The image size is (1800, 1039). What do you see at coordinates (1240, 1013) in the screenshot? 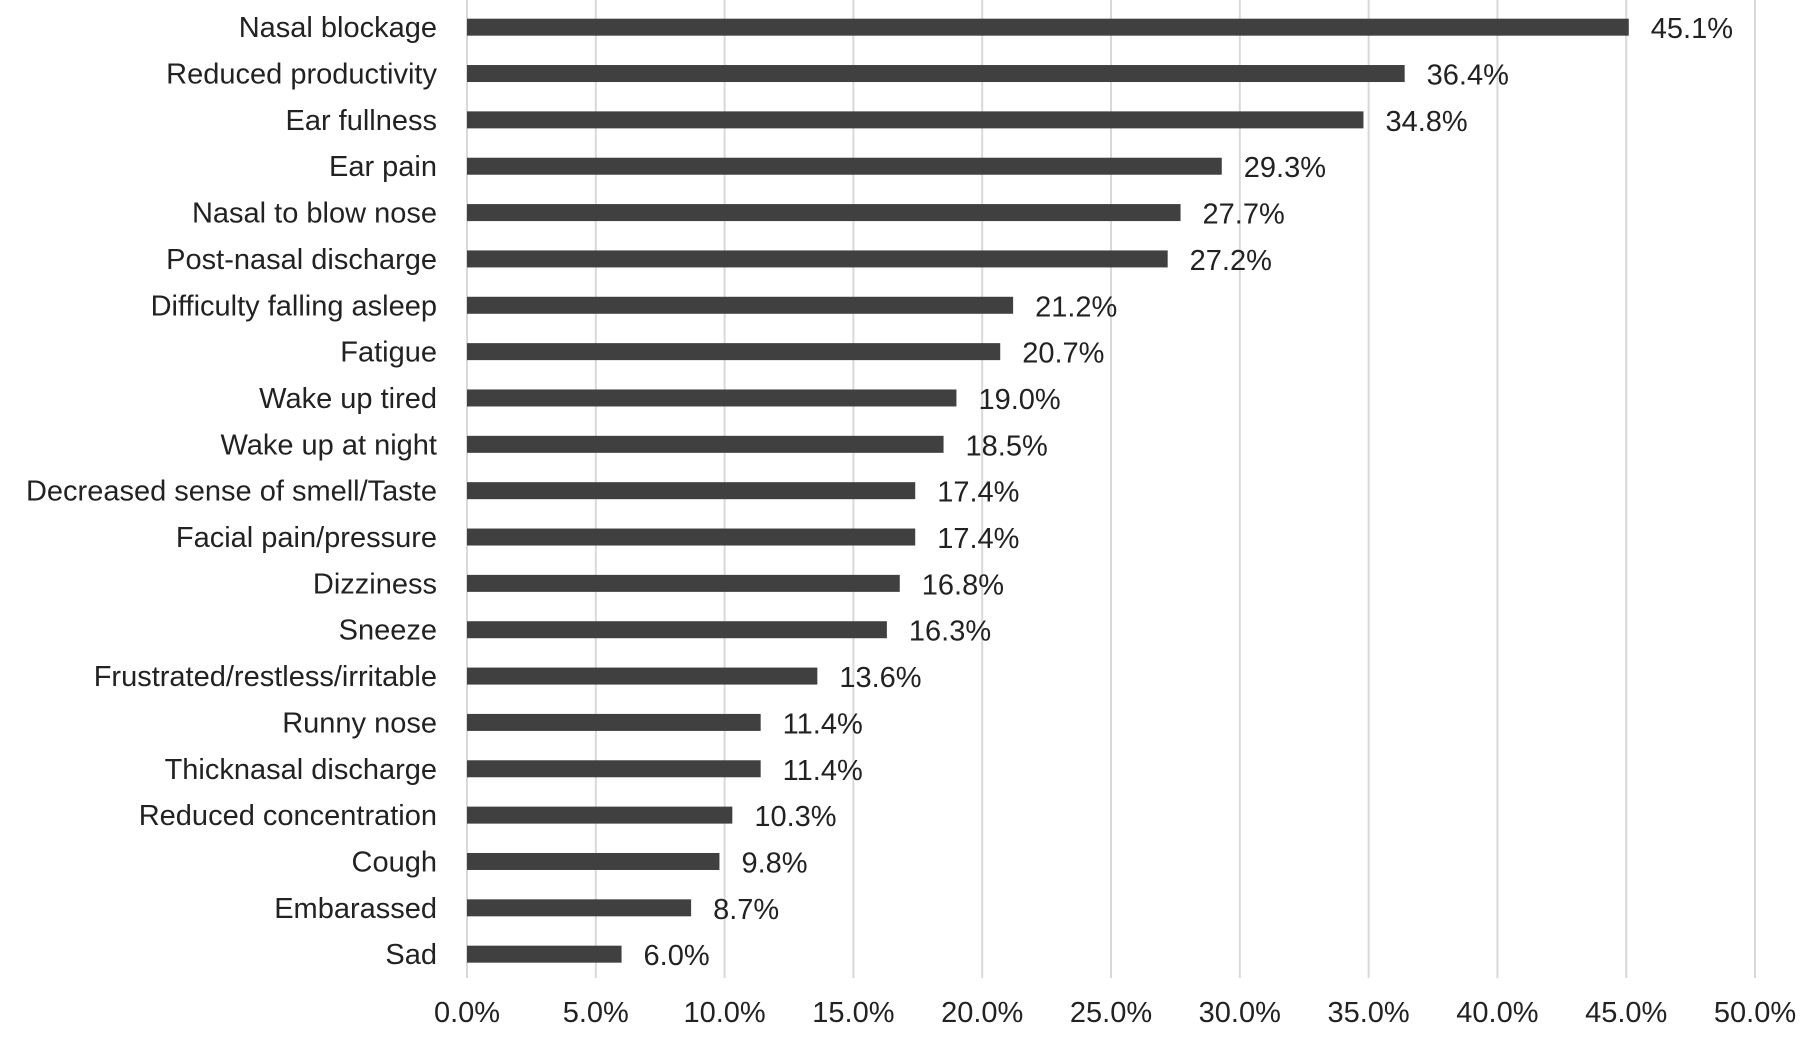
I see `x-tick-label-6: 30.0%` at bounding box center [1240, 1013].